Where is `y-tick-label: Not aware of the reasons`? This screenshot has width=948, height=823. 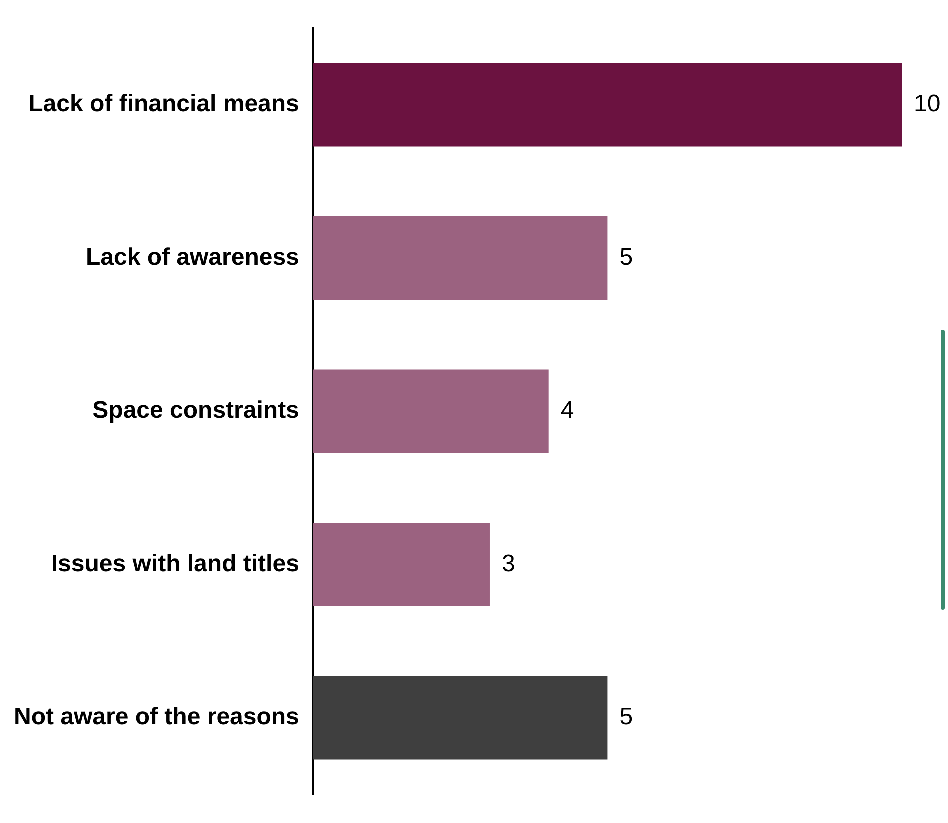 y-tick-label: Not aware of the reasons is located at coordinates (157, 717).